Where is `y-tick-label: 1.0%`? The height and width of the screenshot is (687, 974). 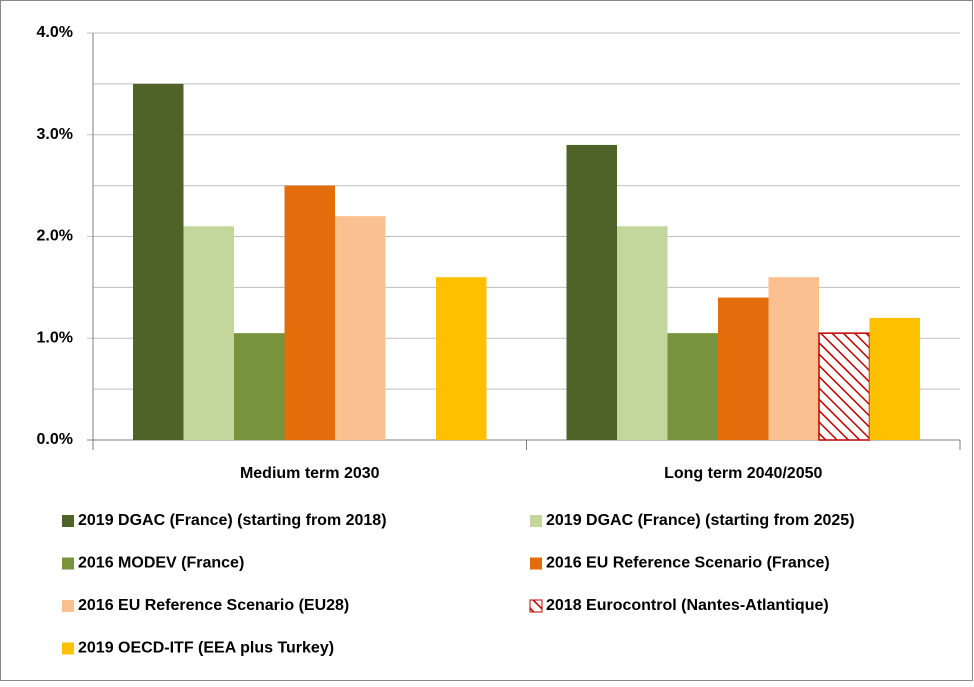
y-tick-label: 1.0% is located at coordinates (55, 337).